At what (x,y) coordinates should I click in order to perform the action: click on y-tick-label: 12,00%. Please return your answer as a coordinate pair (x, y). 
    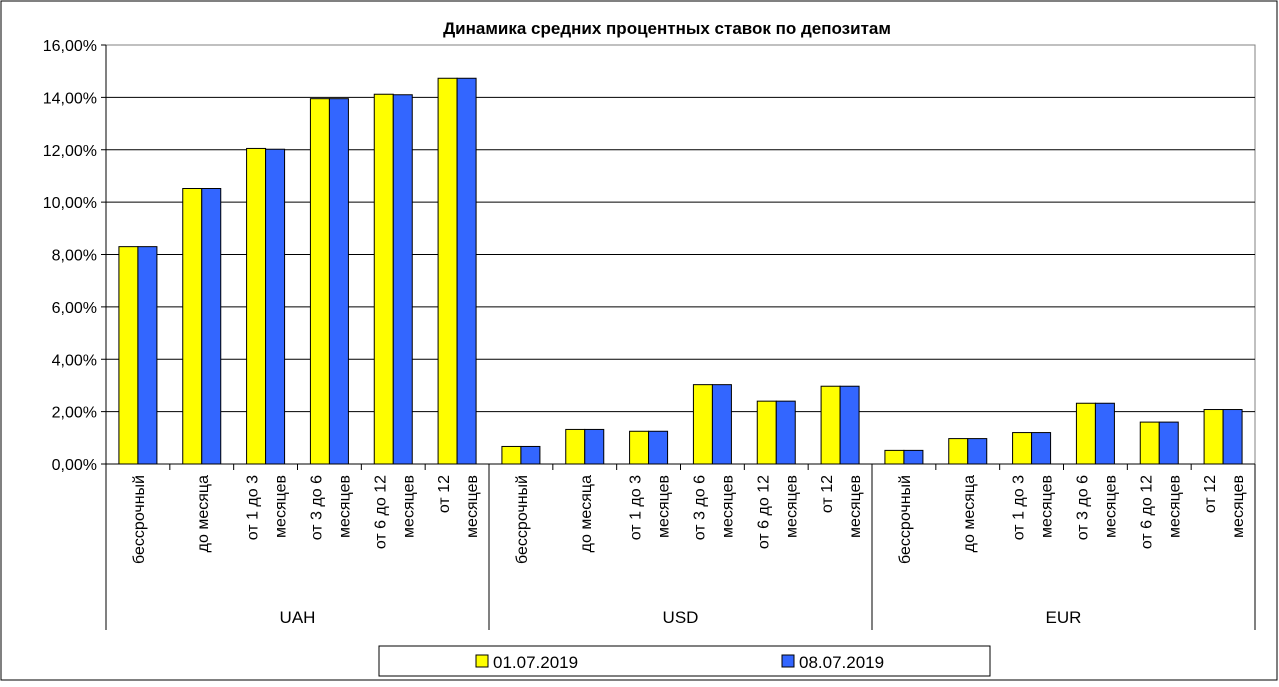
    Looking at the image, I should click on (70, 151).